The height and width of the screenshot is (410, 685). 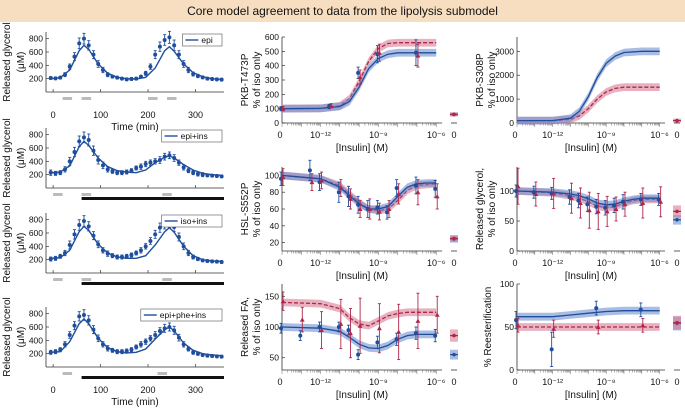 What do you see at coordinates (100, 115) in the screenshot?
I see `x-tick-label: 100` at bounding box center [100, 115].